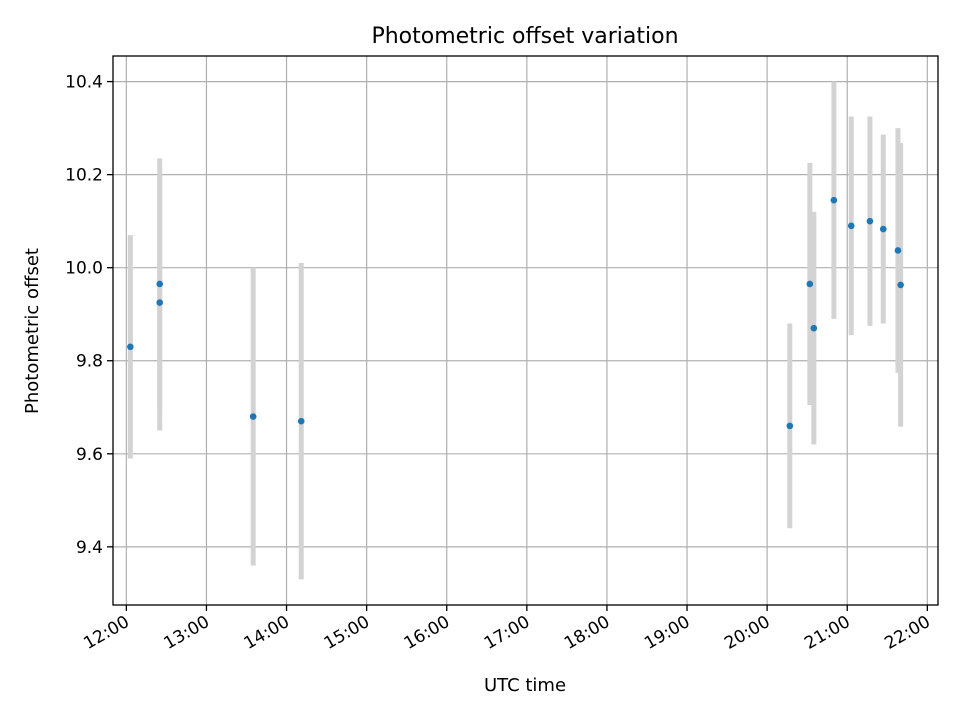  Describe the element at coordinates (907, 633) in the screenshot. I see `x-tick-label: 22:00` at that location.